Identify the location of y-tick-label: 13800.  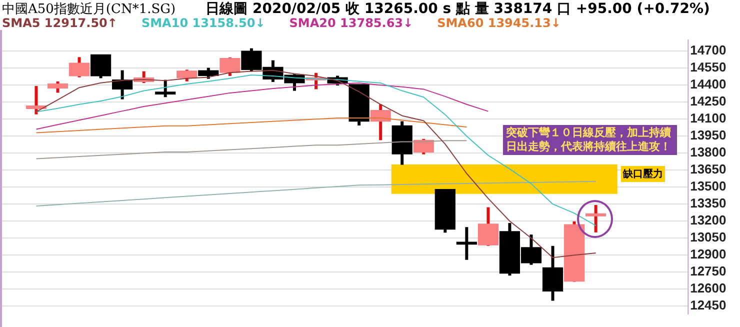
(708, 152).